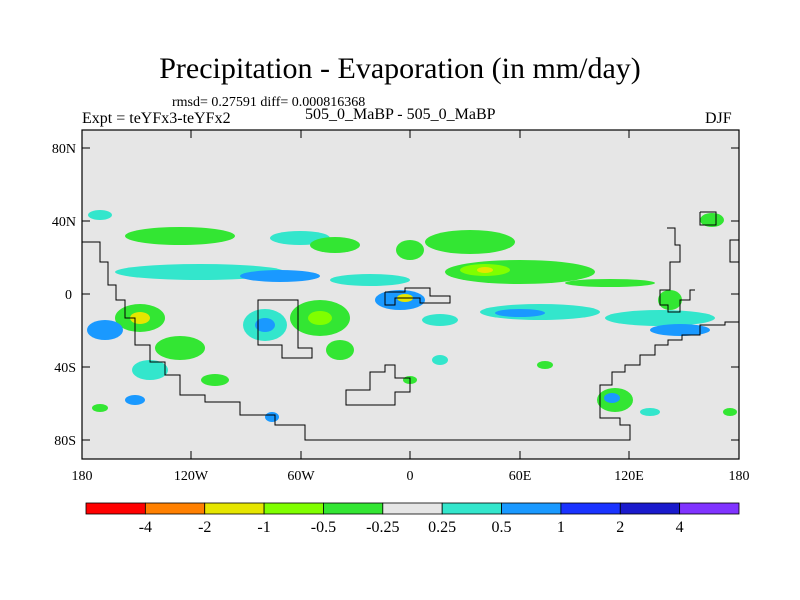 The width and height of the screenshot is (800, 600). Describe the element at coordinates (520, 476) in the screenshot. I see `lon-tick-label: 60E` at that location.